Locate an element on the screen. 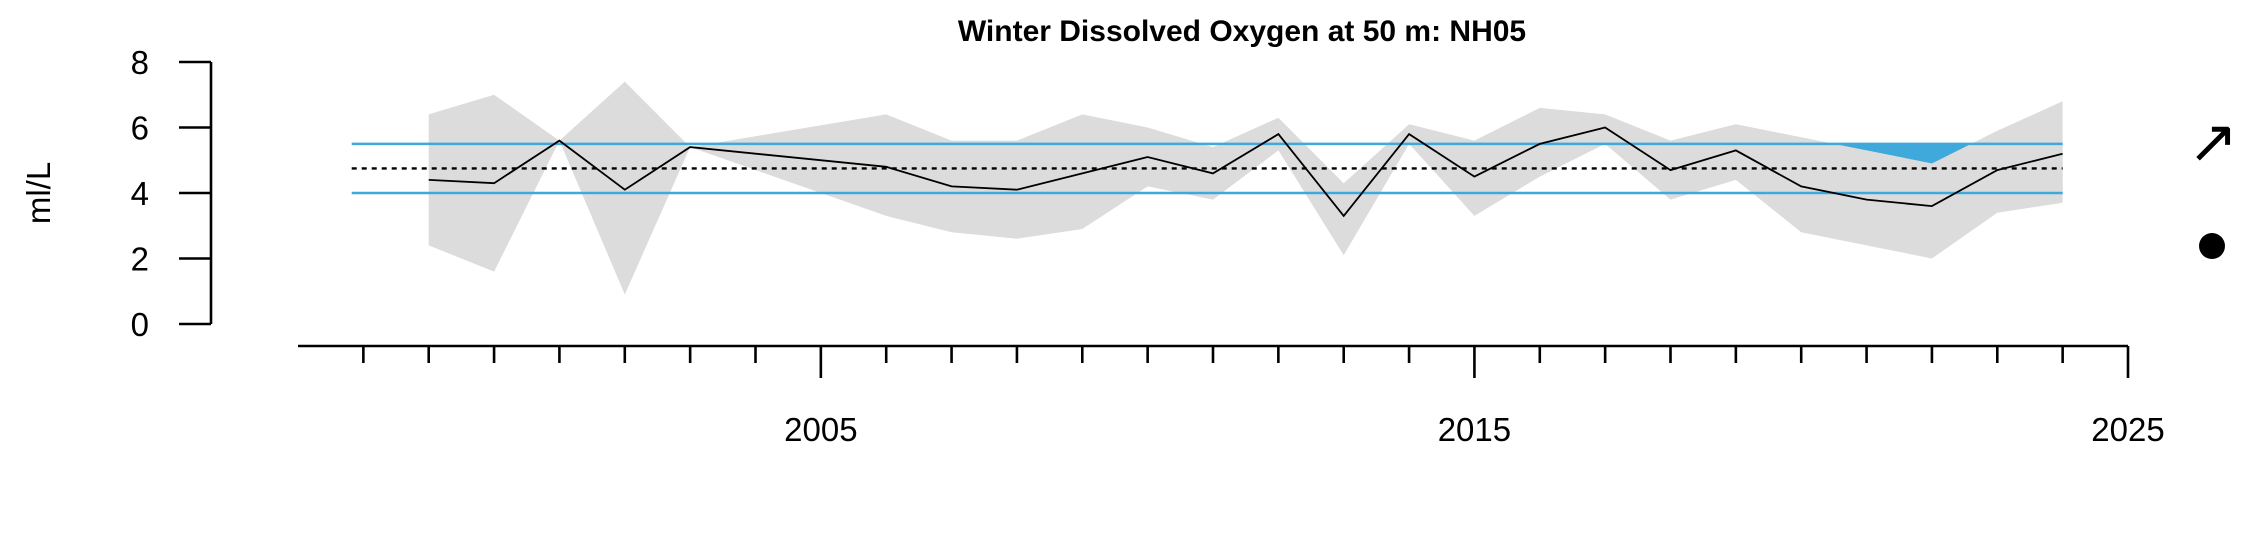 The height and width of the screenshot is (540, 2250). trend-arrow-icon: ↗ is located at coordinates (2213, 141).